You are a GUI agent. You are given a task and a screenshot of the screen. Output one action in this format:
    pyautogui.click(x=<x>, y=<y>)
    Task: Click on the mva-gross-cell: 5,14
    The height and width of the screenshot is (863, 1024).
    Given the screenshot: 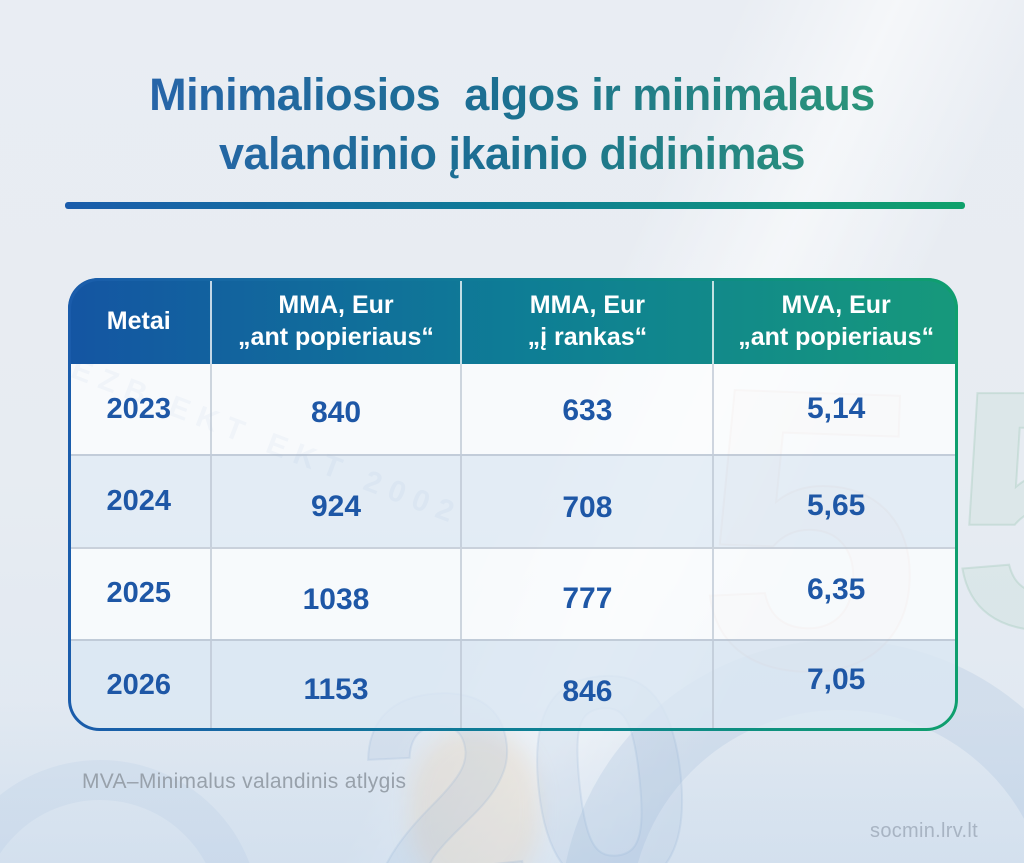 What is the action you would take?
    pyautogui.click(x=835, y=409)
    